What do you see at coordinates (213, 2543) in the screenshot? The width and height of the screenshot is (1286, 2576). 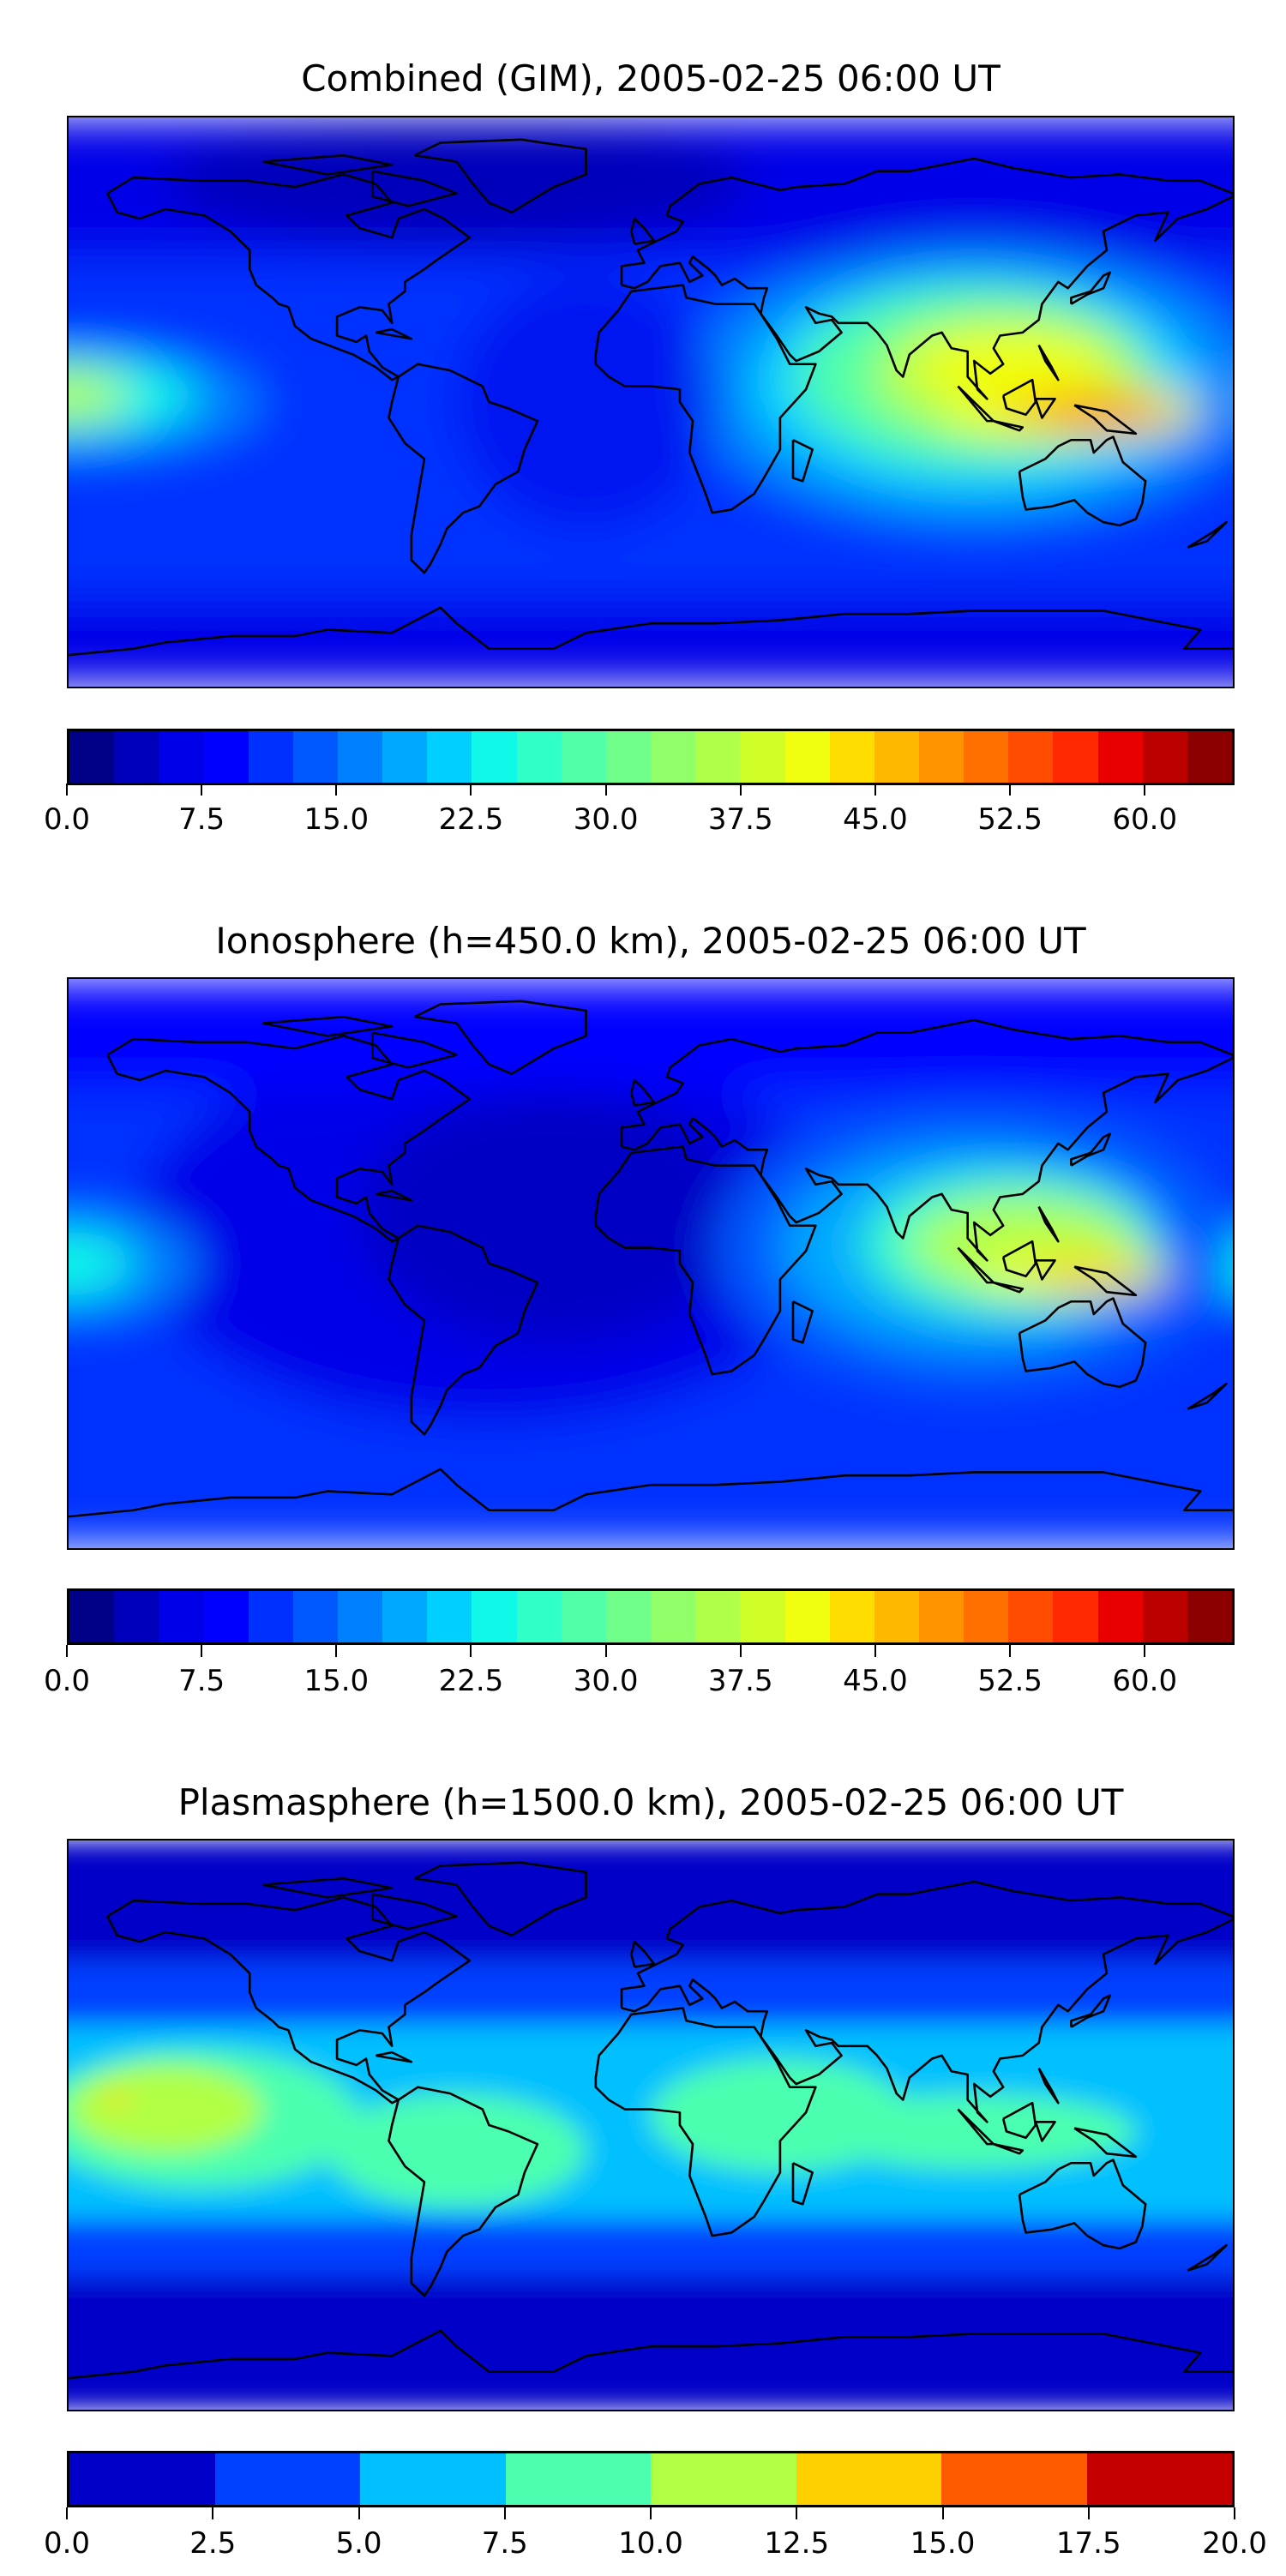 I see `colorbar-tick-label: 2.5` at bounding box center [213, 2543].